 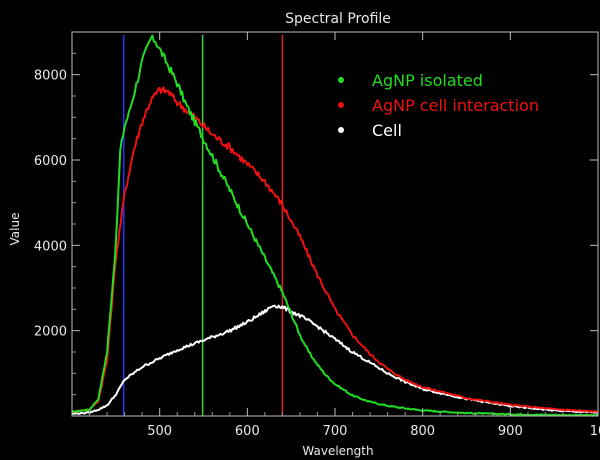 I want to click on legend-label-cell: Cell, so click(x=387, y=130).